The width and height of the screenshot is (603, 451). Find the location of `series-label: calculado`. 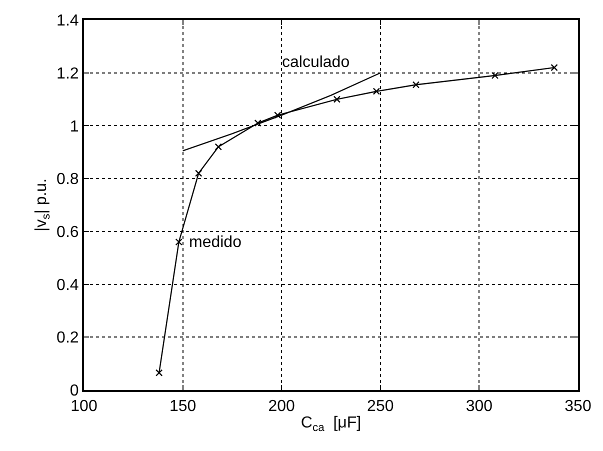

series-label: calculado is located at coordinates (316, 62).